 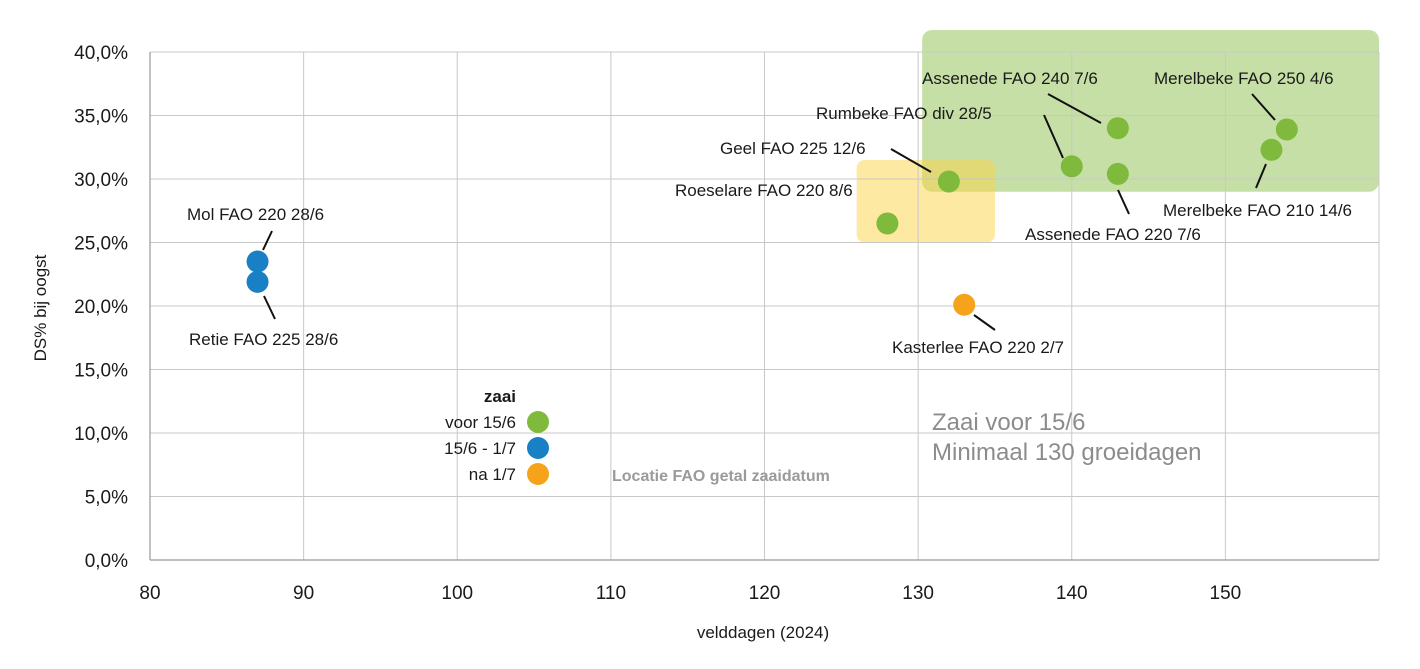 What do you see at coordinates (480, 448) in the screenshot?
I see `legend-entry-label: 15/6 - 1/7` at bounding box center [480, 448].